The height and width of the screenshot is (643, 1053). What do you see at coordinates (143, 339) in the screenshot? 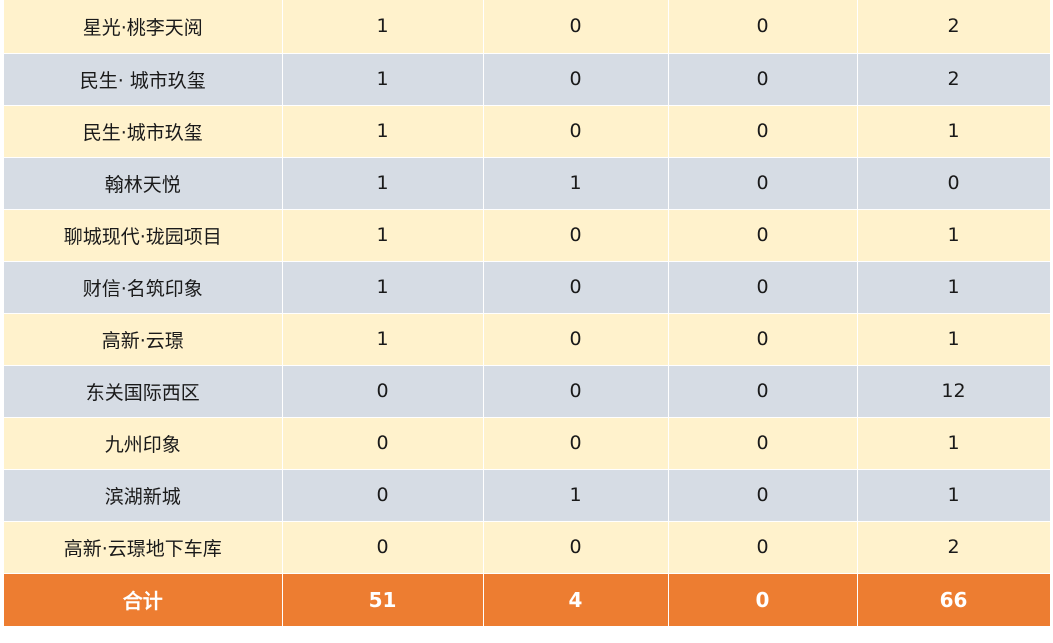
I see `project-name-cell: 高新·云璟` at bounding box center [143, 339].